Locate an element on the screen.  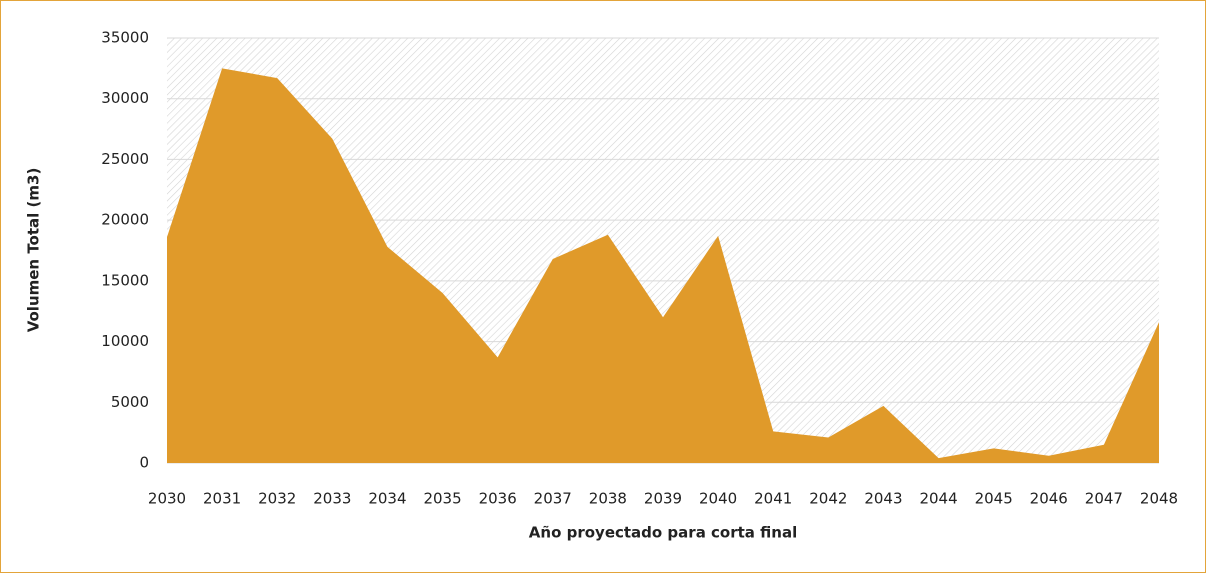
x-tick-label: 2036 is located at coordinates (498, 499).